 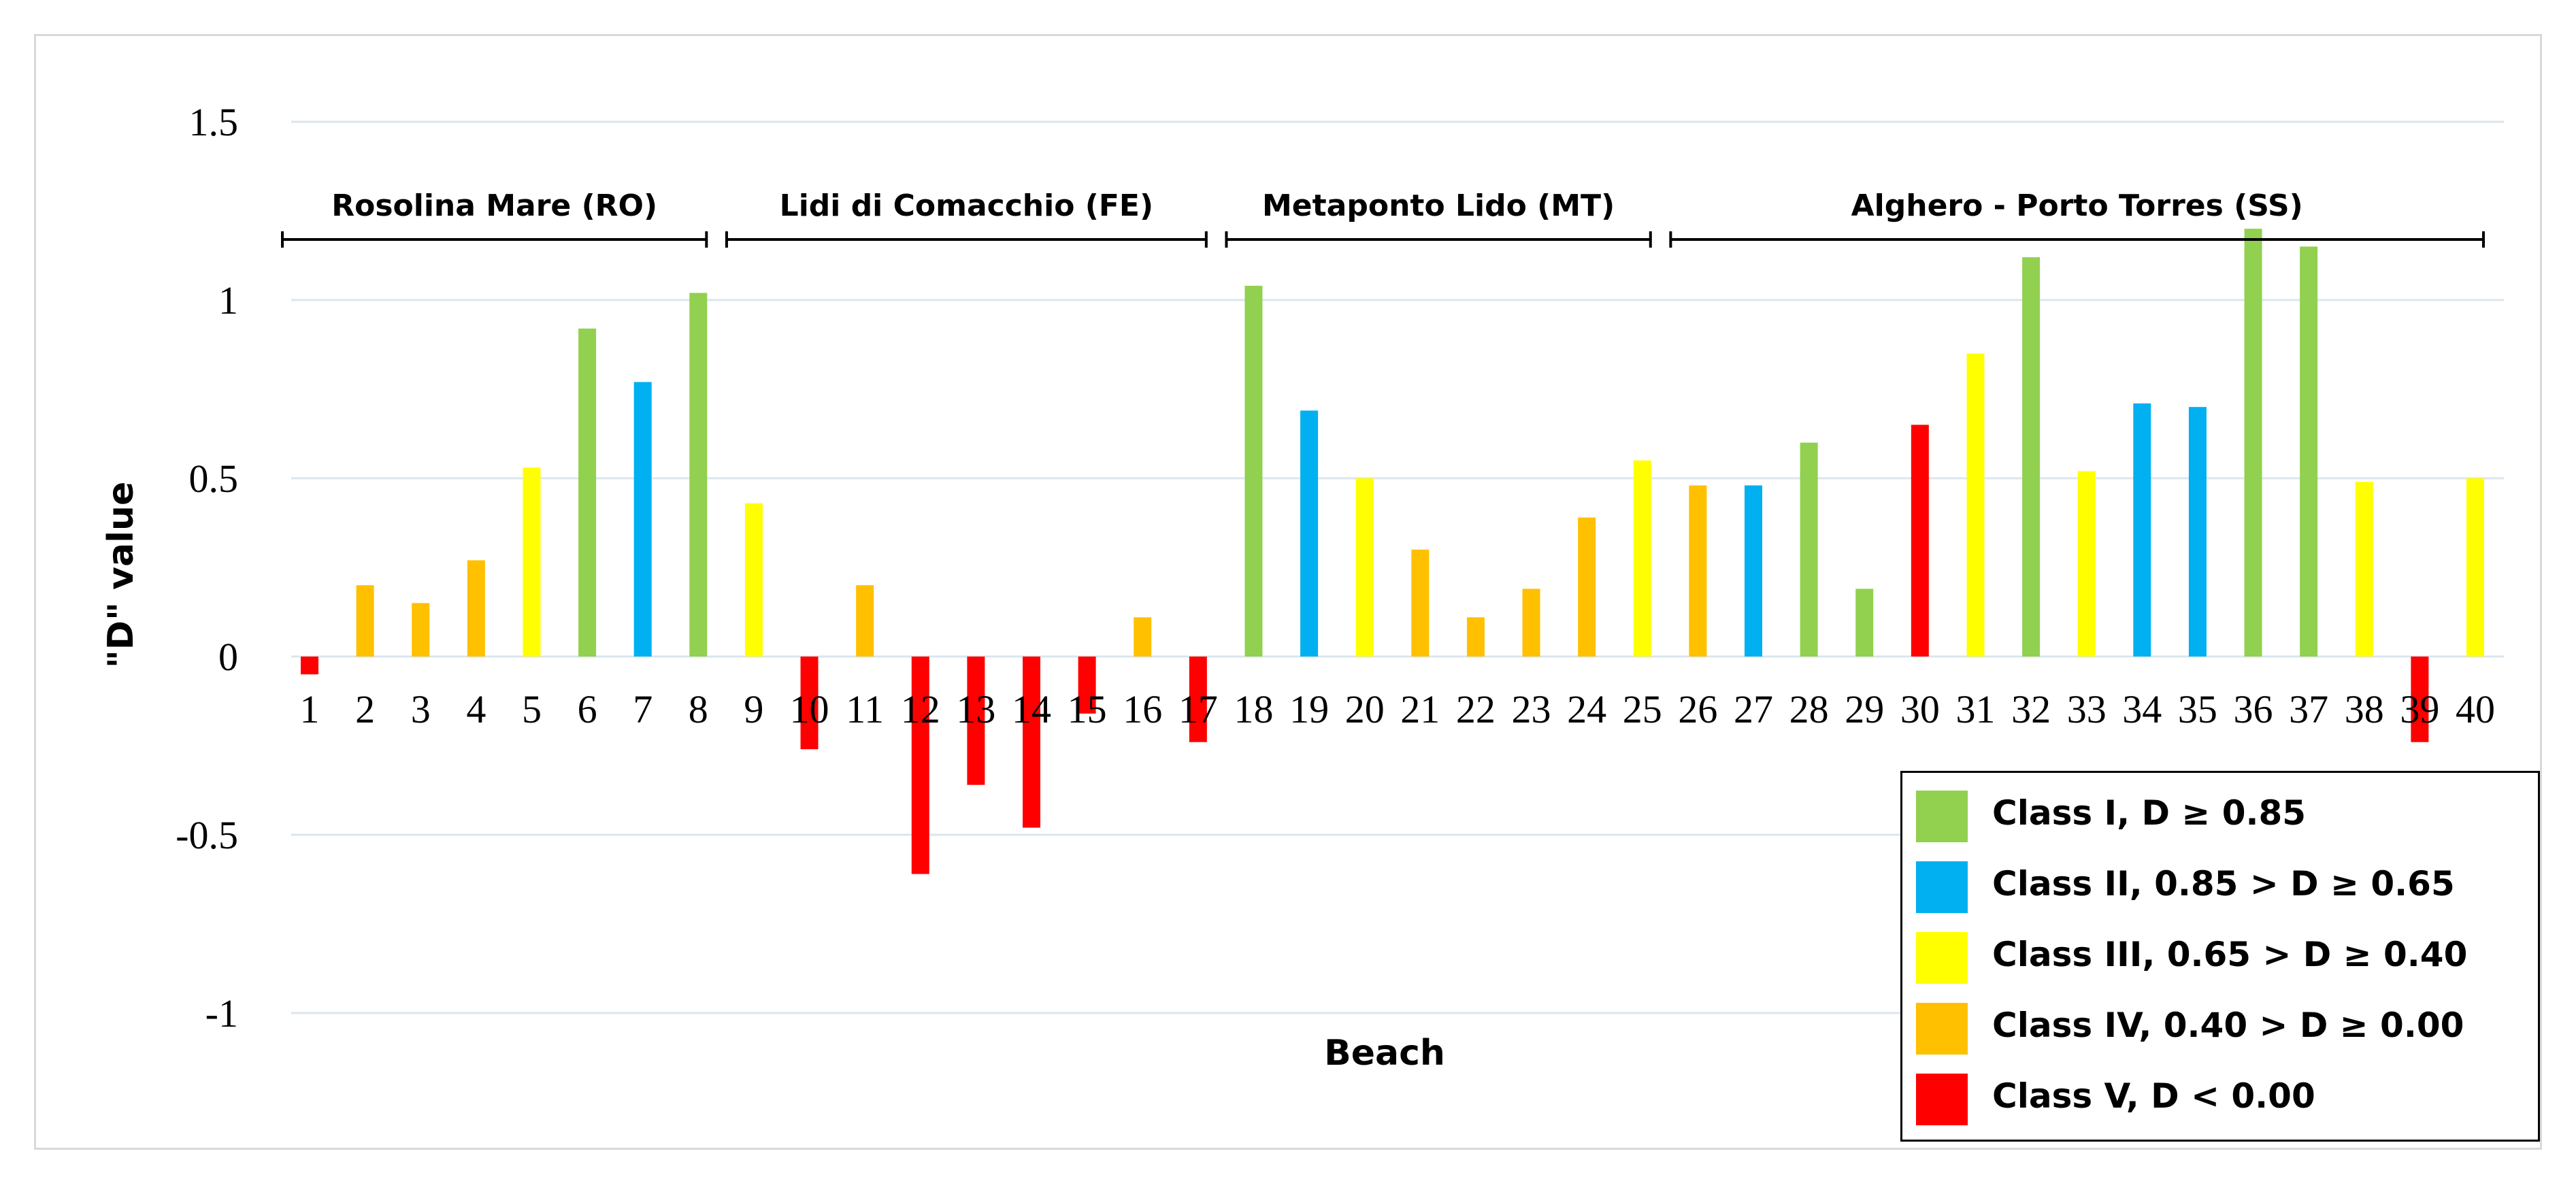 What do you see at coordinates (221, 1013) in the screenshot?
I see `y-tick-label: -1` at bounding box center [221, 1013].